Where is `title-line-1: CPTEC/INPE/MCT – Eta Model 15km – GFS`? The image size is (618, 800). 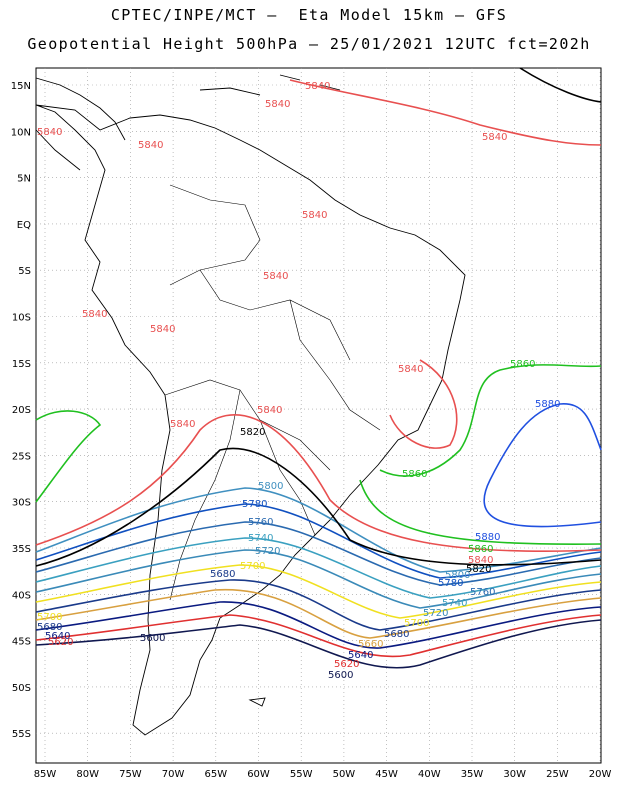
title-line-1: CPTEC/INPE/MCT – Eta Model 15km – GFS is located at coordinates (309, 15).